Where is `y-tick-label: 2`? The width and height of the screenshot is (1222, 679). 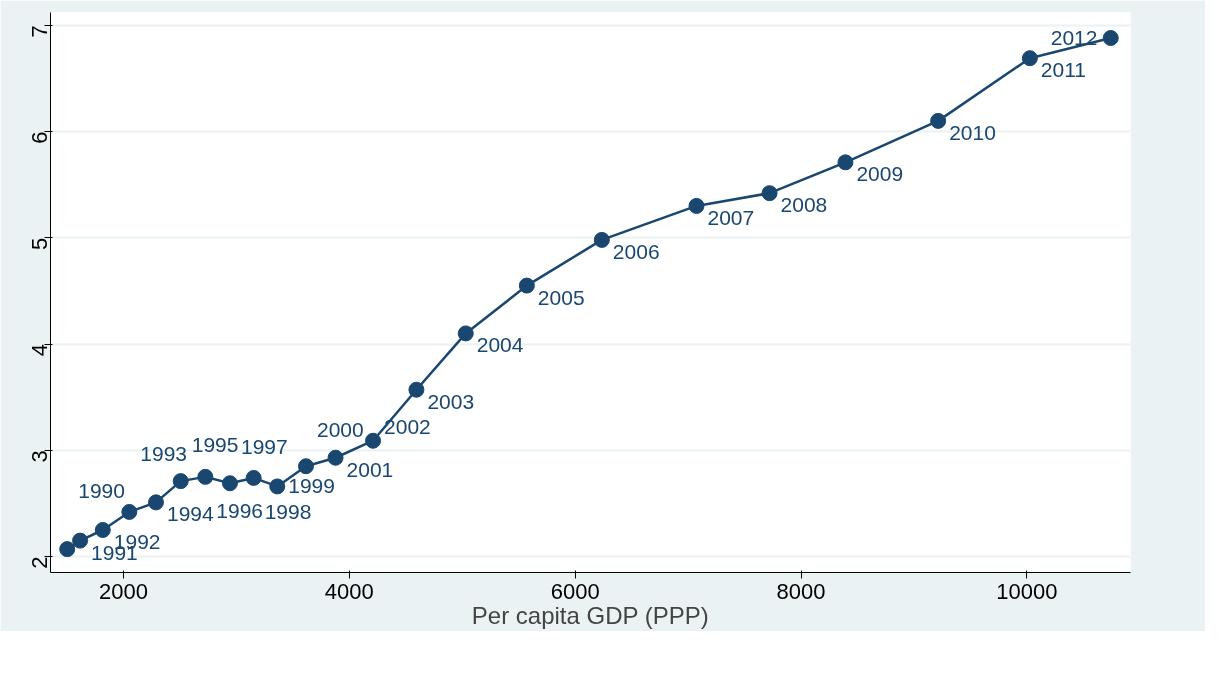
y-tick-label: 2 is located at coordinates (39, 562).